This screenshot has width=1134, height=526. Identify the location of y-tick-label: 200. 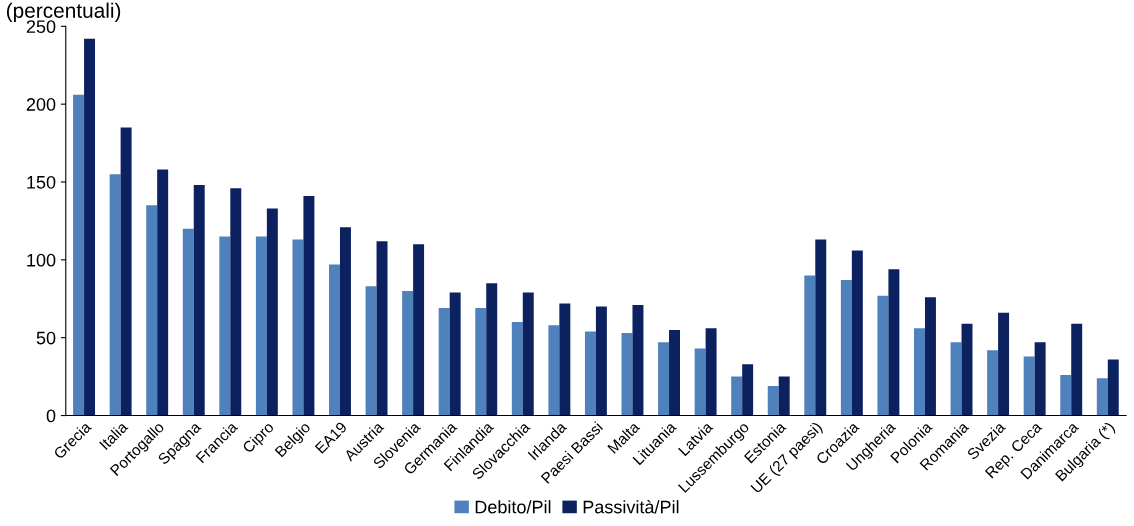
(41, 104).